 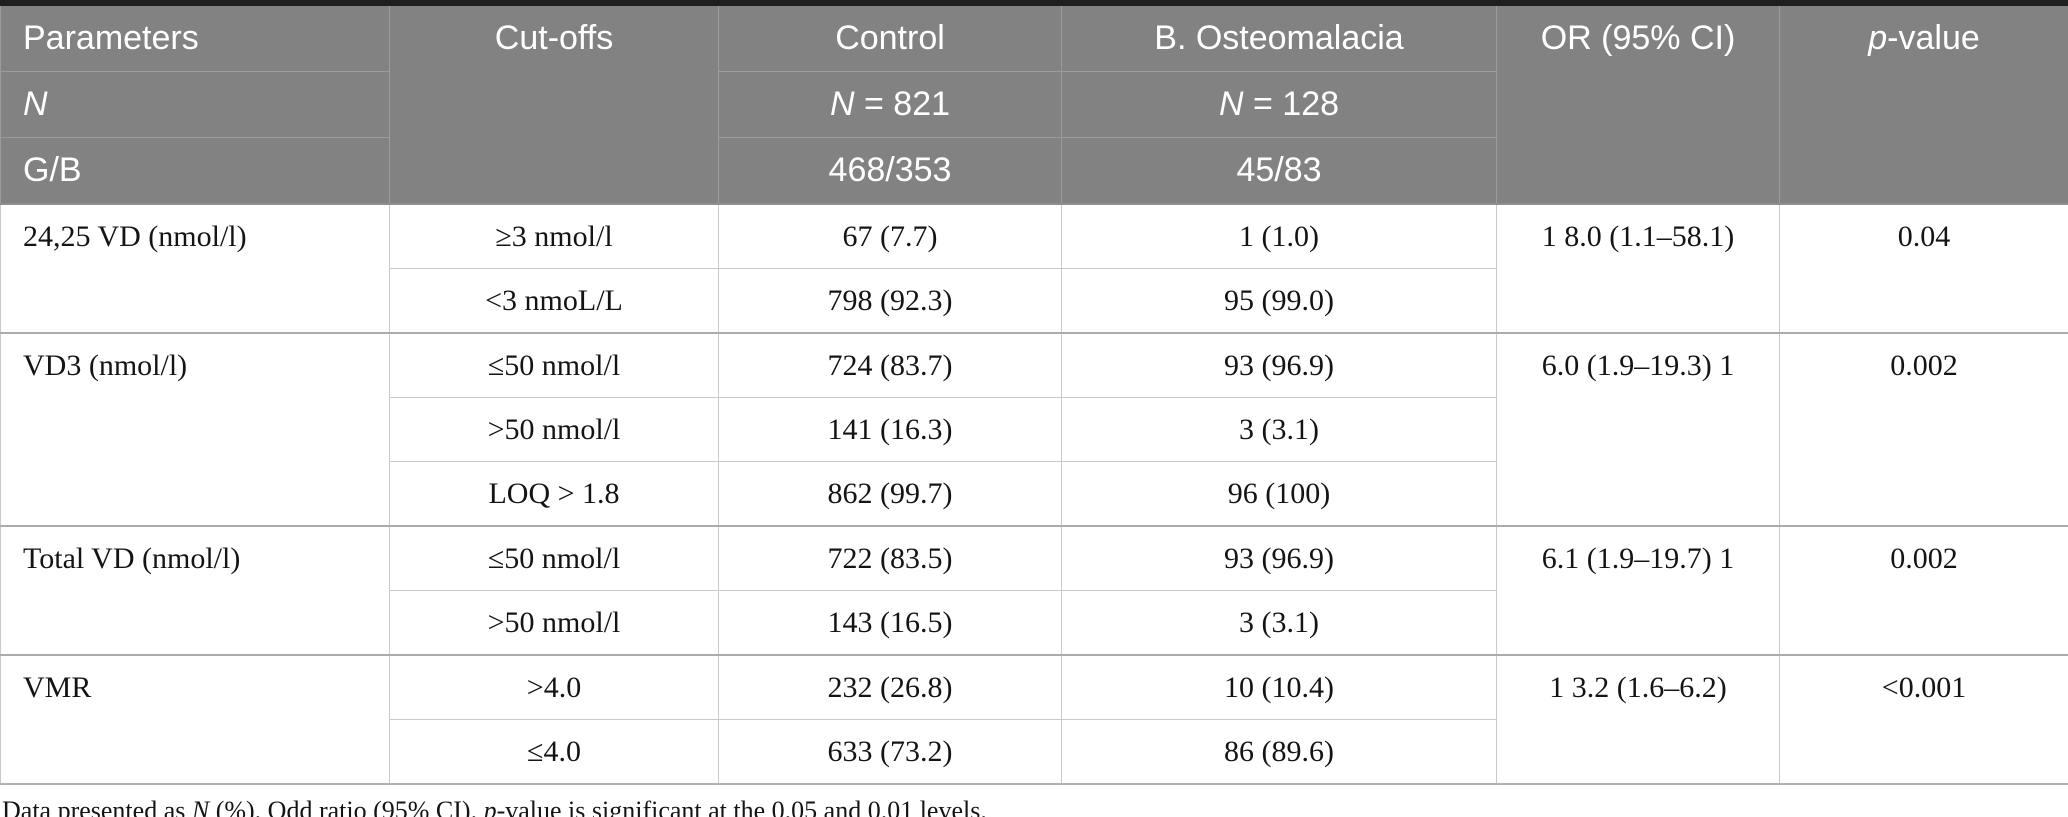 What do you see at coordinates (195, 590) in the screenshot?
I see `param-cell: Total VD (nmol/l)` at bounding box center [195, 590].